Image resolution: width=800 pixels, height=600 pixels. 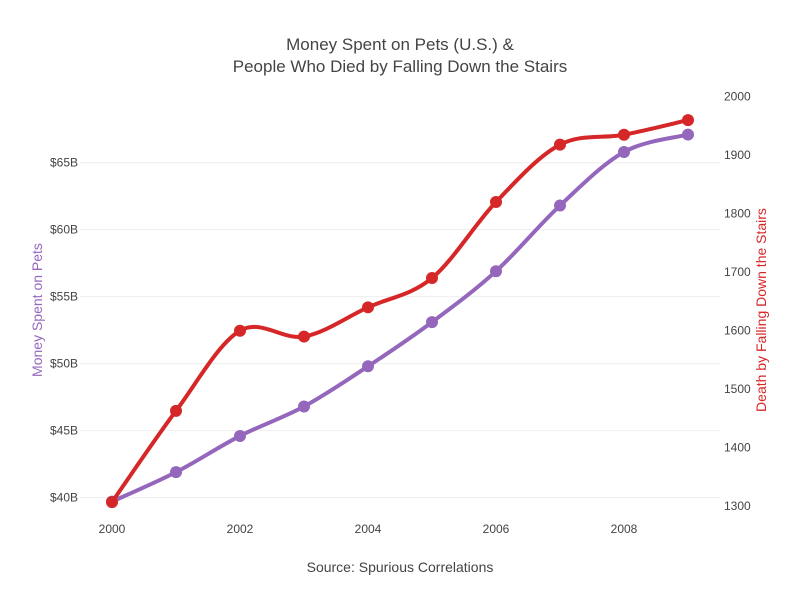 What do you see at coordinates (64, 431) in the screenshot?
I see `y-left-tick-label: $45B` at bounding box center [64, 431].